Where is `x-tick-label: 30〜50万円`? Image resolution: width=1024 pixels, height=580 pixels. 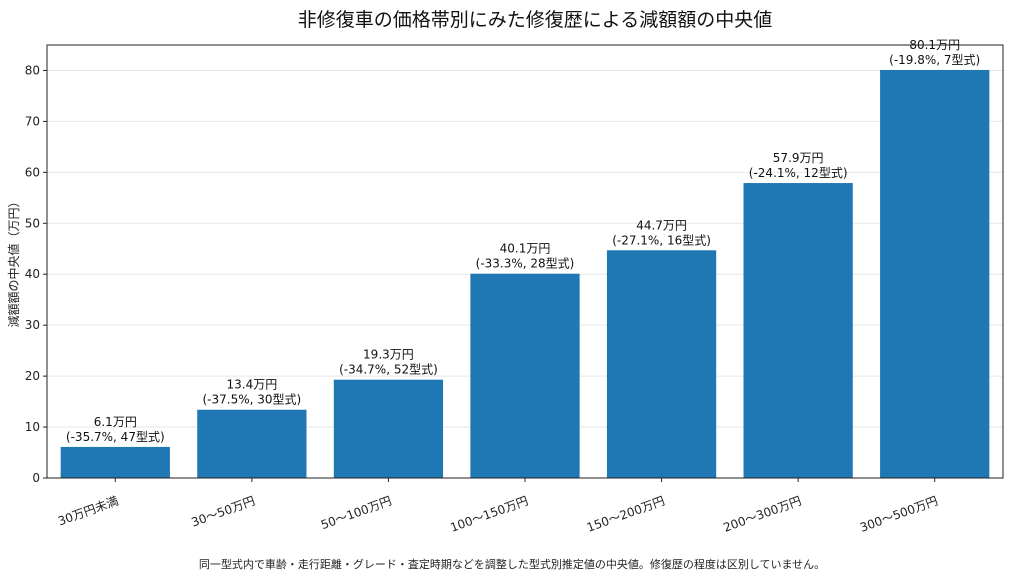 x-tick-label: 30〜50万円 is located at coordinates (223, 512).